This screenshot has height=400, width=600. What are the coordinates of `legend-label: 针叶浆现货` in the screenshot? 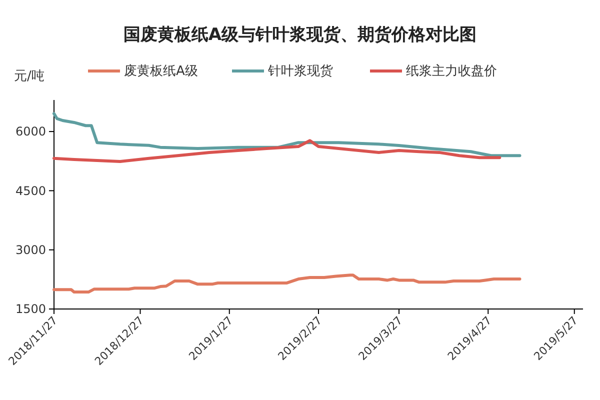 It's located at (300, 71).